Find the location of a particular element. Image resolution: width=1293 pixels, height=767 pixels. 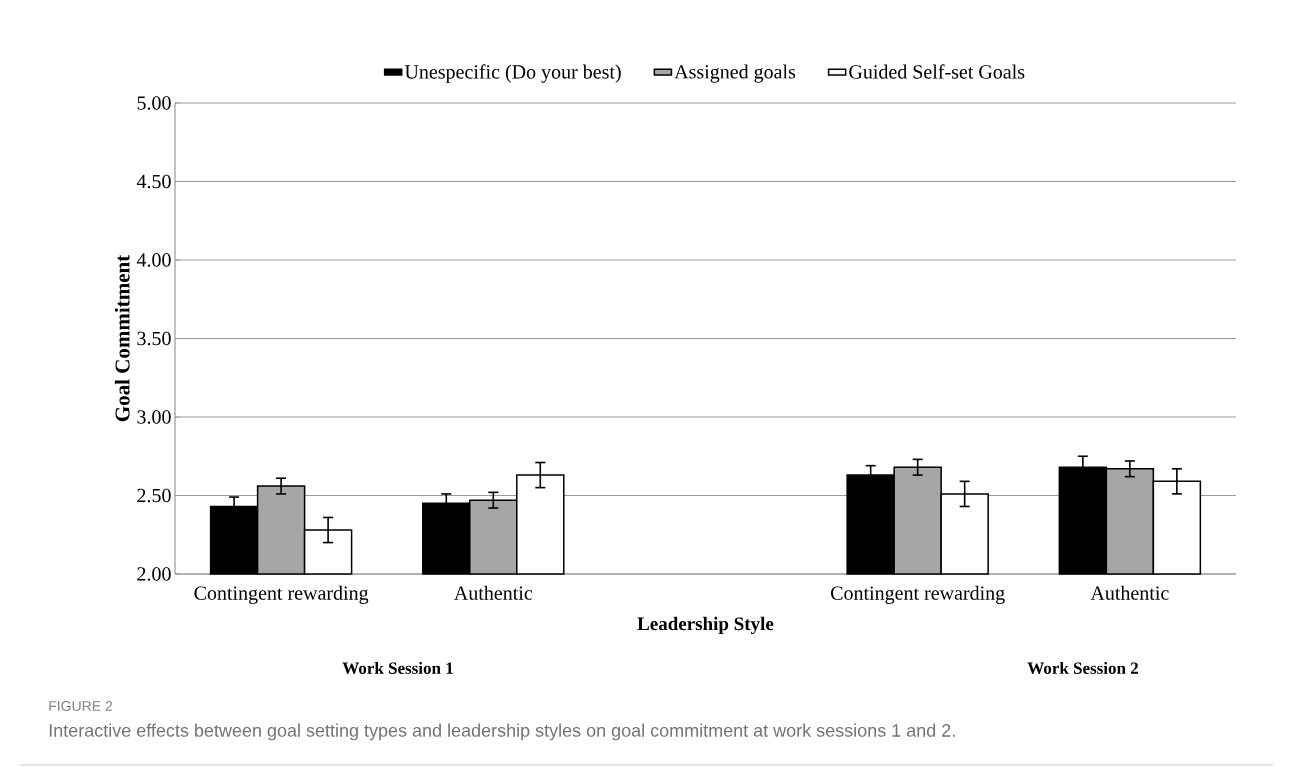

y-tick-label: 2.00 is located at coordinates (154, 574).